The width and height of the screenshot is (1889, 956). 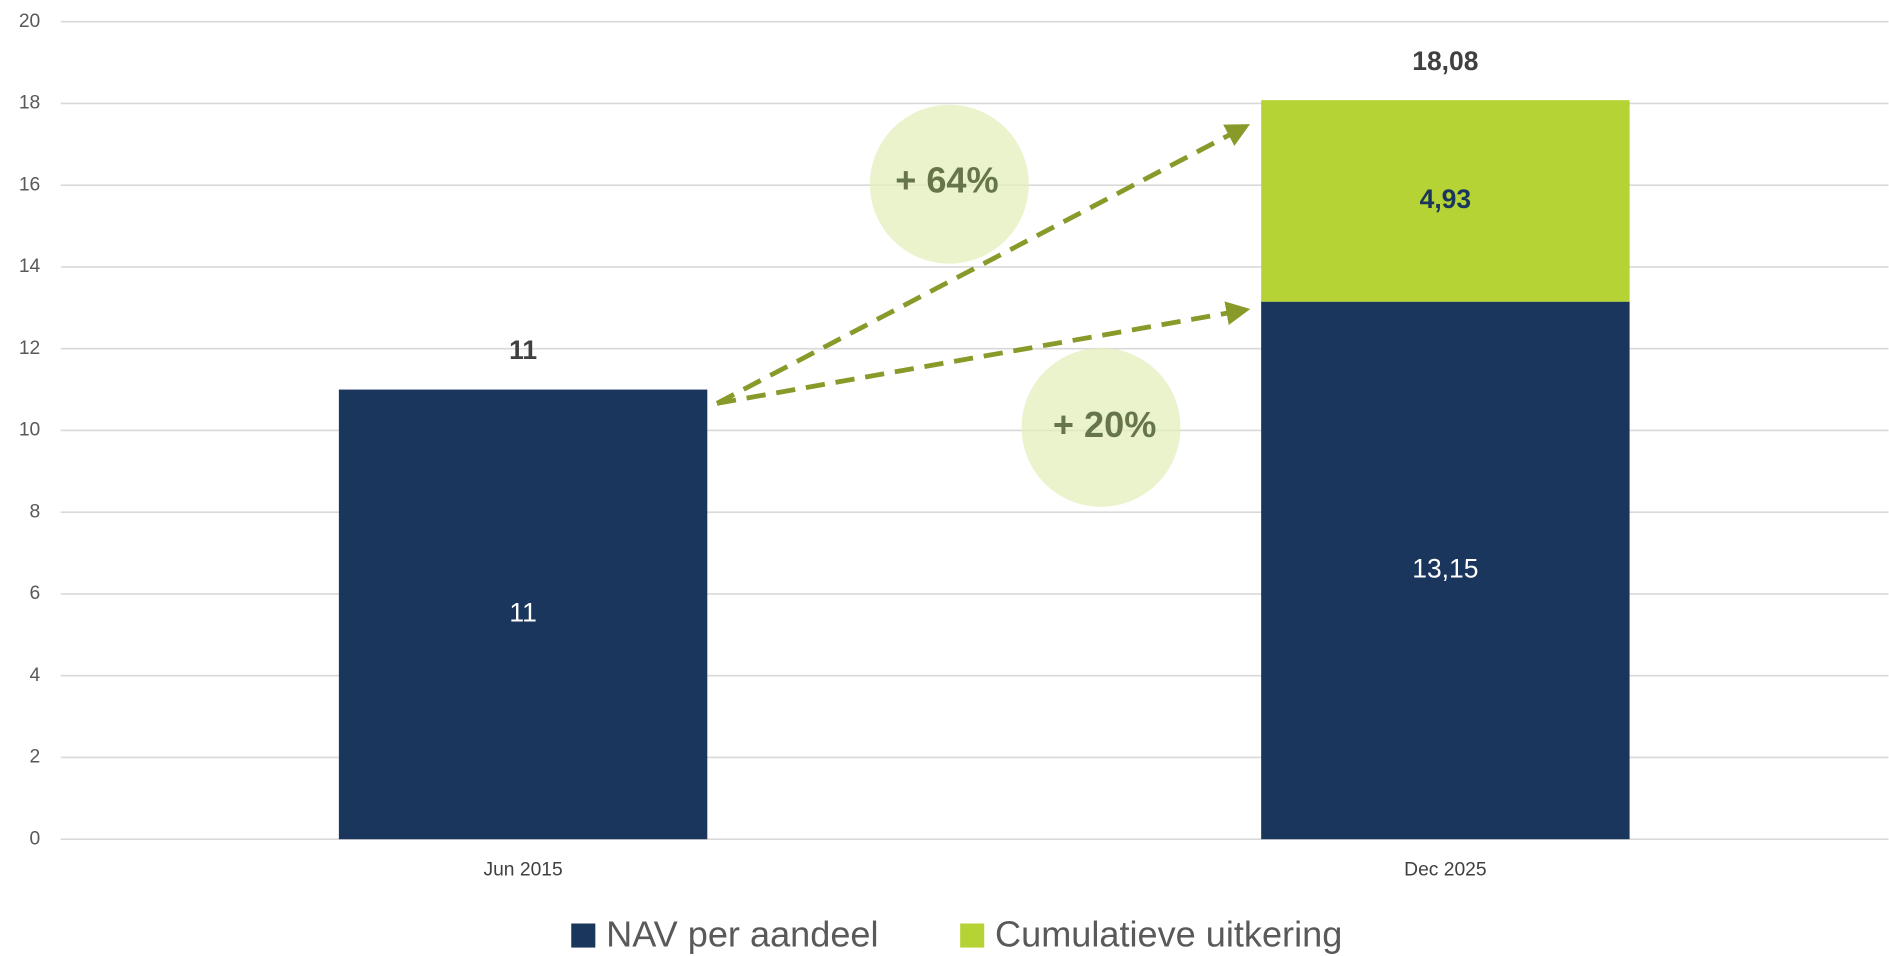 I want to click on annotation: + 64%, so click(x=946, y=180).